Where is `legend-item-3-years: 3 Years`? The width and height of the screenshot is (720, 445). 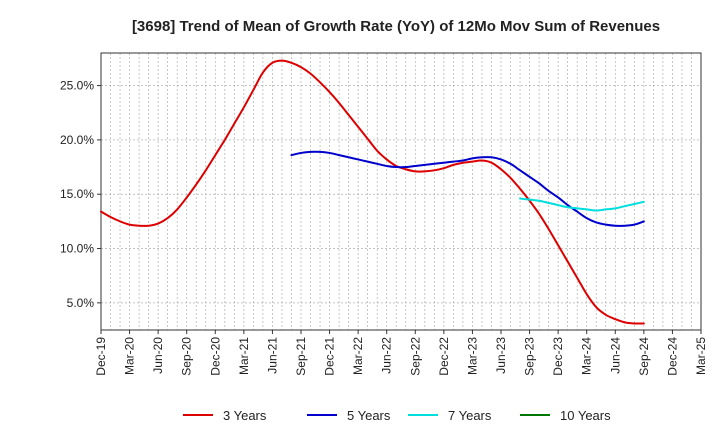
legend-item-3-years: 3 Years is located at coordinates (225, 415).